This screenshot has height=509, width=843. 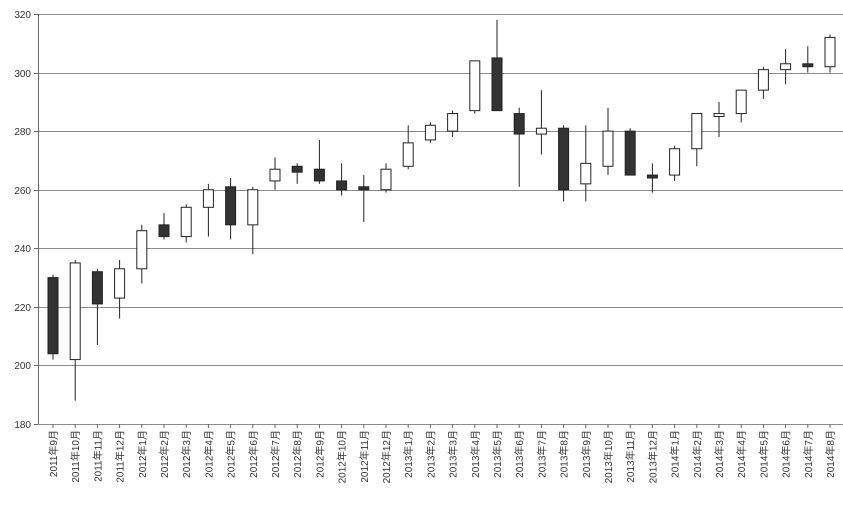 I want to click on xtick-label: 2014年2月, so click(x=697, y=454).